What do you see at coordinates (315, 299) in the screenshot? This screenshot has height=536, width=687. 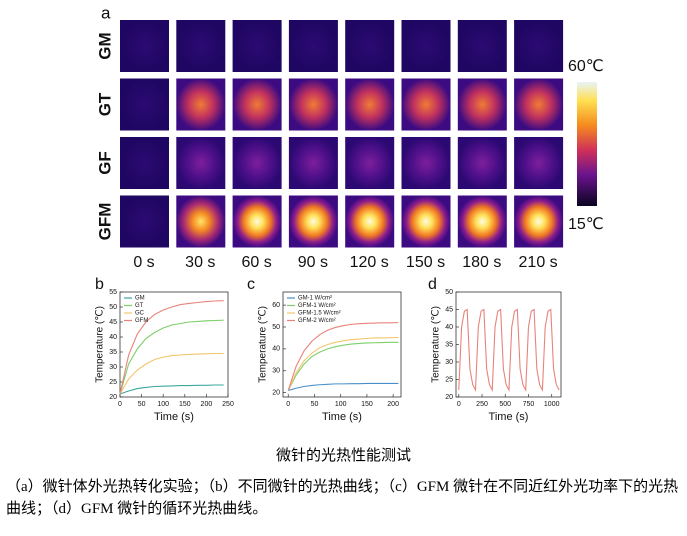 I see `legend-label: GM-1 W/cm²` at bounding box center [315, 299].